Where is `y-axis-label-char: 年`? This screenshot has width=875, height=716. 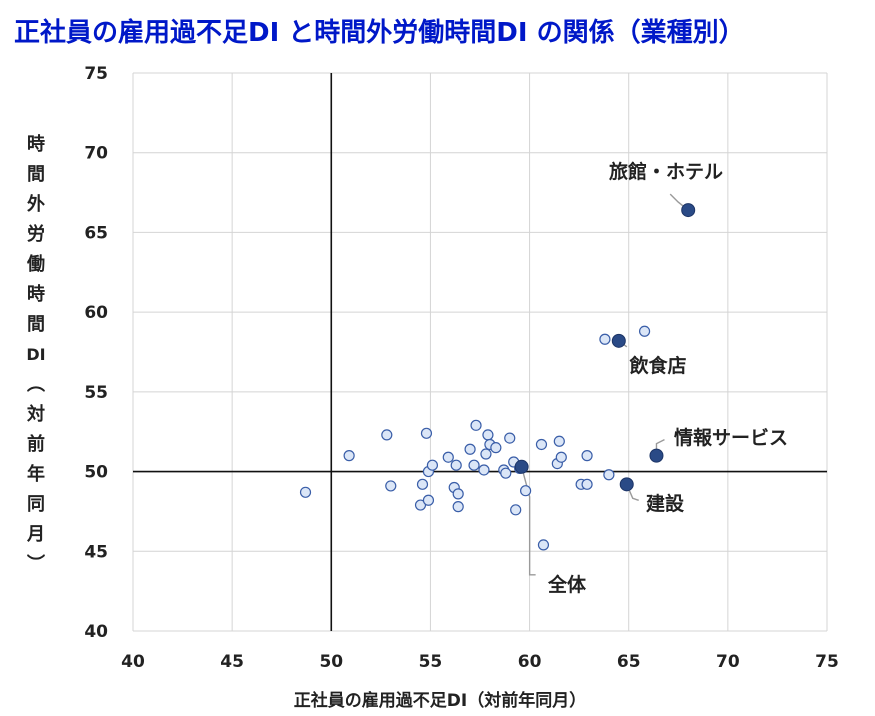
y-axis-label-char: 年 is located at coordinates (36, 474).